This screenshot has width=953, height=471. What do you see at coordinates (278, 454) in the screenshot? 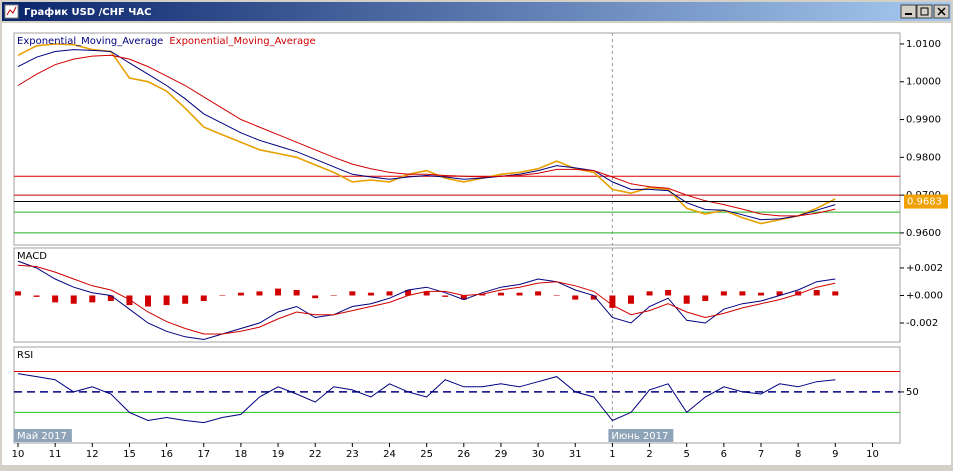
I see `x-tick-label: 19` at bounding box center [278, 454].